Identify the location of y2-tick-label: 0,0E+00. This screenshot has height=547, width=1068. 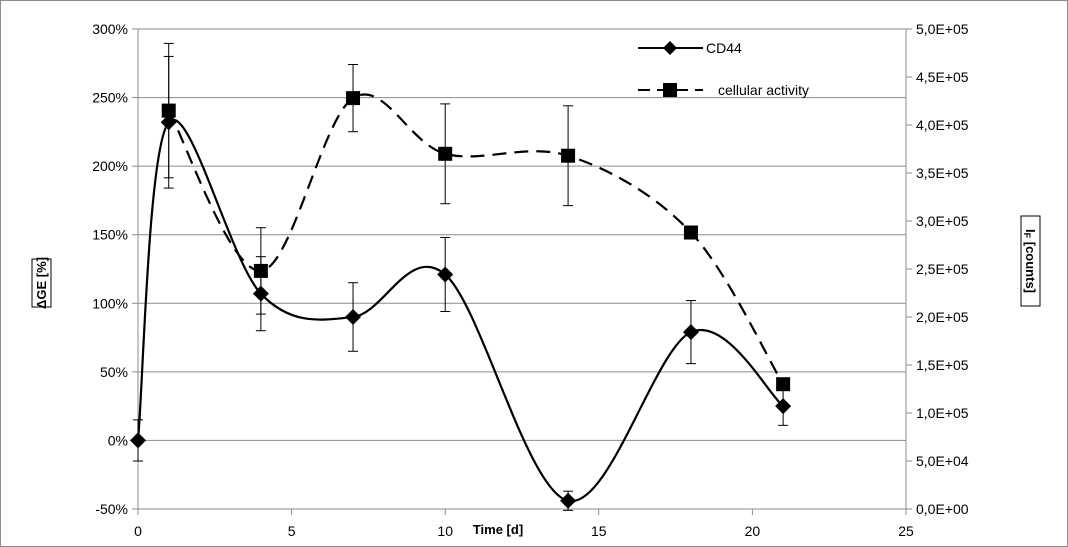
(942, 509).